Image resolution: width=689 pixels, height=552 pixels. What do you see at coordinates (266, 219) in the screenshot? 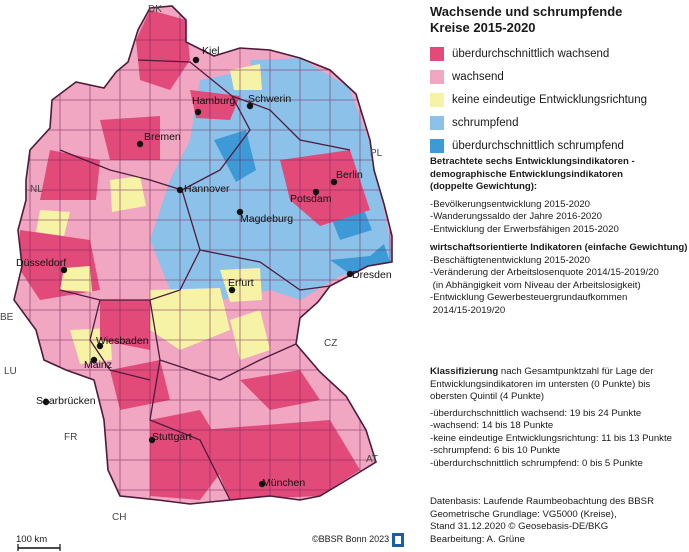
I see `city-magdeburg: Magdeburg` at bounding box center [266, 219].